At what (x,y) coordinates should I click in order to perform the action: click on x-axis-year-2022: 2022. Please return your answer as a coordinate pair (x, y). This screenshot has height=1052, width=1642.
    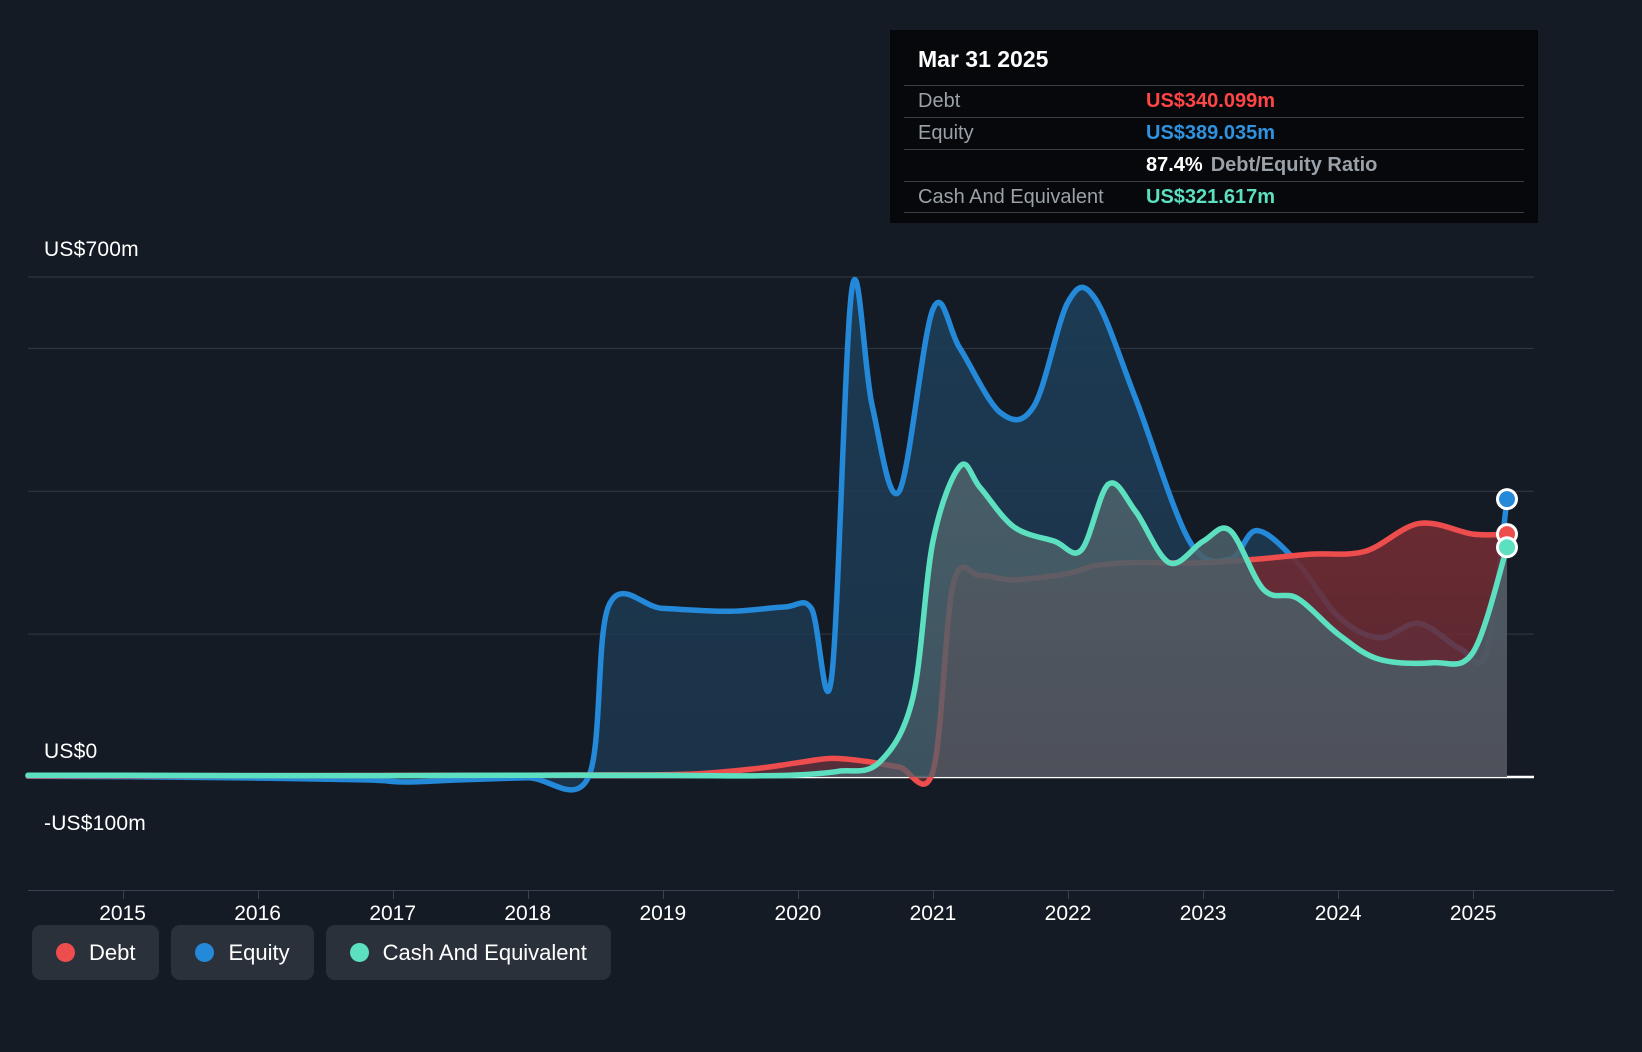
    Looking at the image, I should click on (1068, 913).